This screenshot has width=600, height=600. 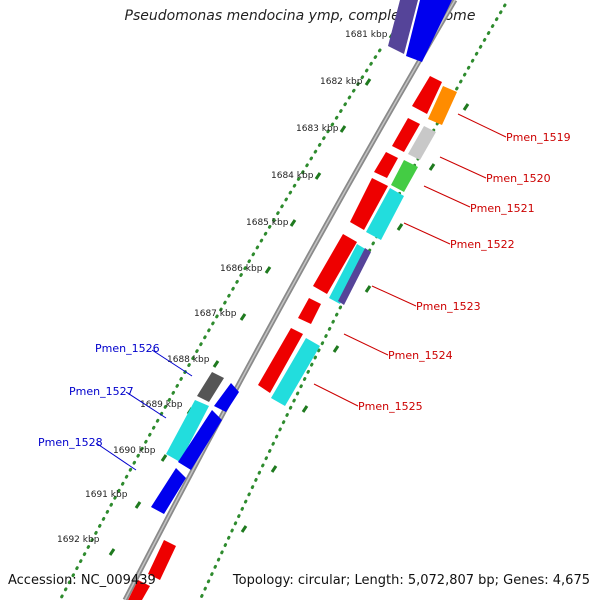 I want to click on gene-label: Pmen_1527, so click(x=101, y=391).